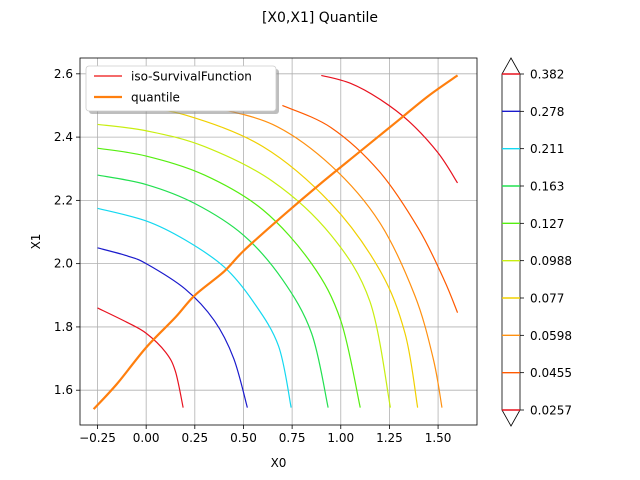 This screenshot has width=640, height=480. Describe the element at coordinates (547, 112) in the screenshot. I see `colorbar-tick-label: 0.278` at that location.